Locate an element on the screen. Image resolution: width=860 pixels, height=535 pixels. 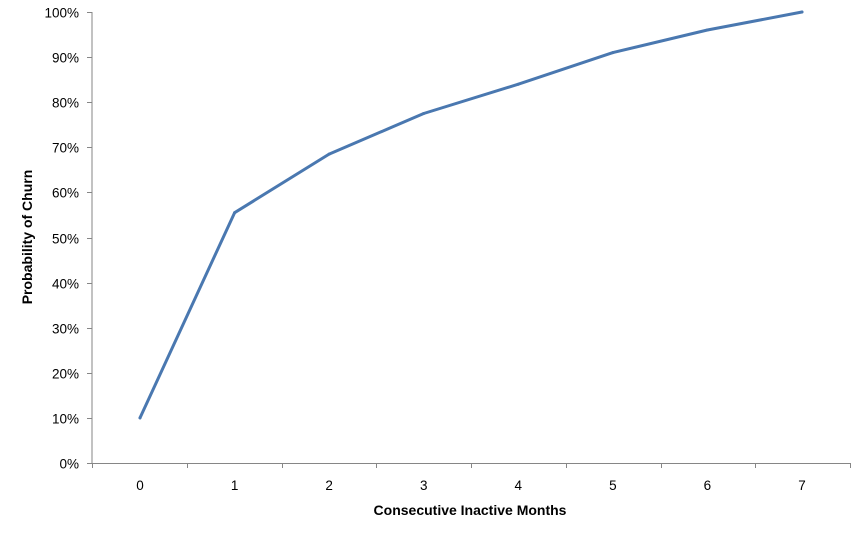
x-tick-label: 3 is located at coordinates (424, 485).